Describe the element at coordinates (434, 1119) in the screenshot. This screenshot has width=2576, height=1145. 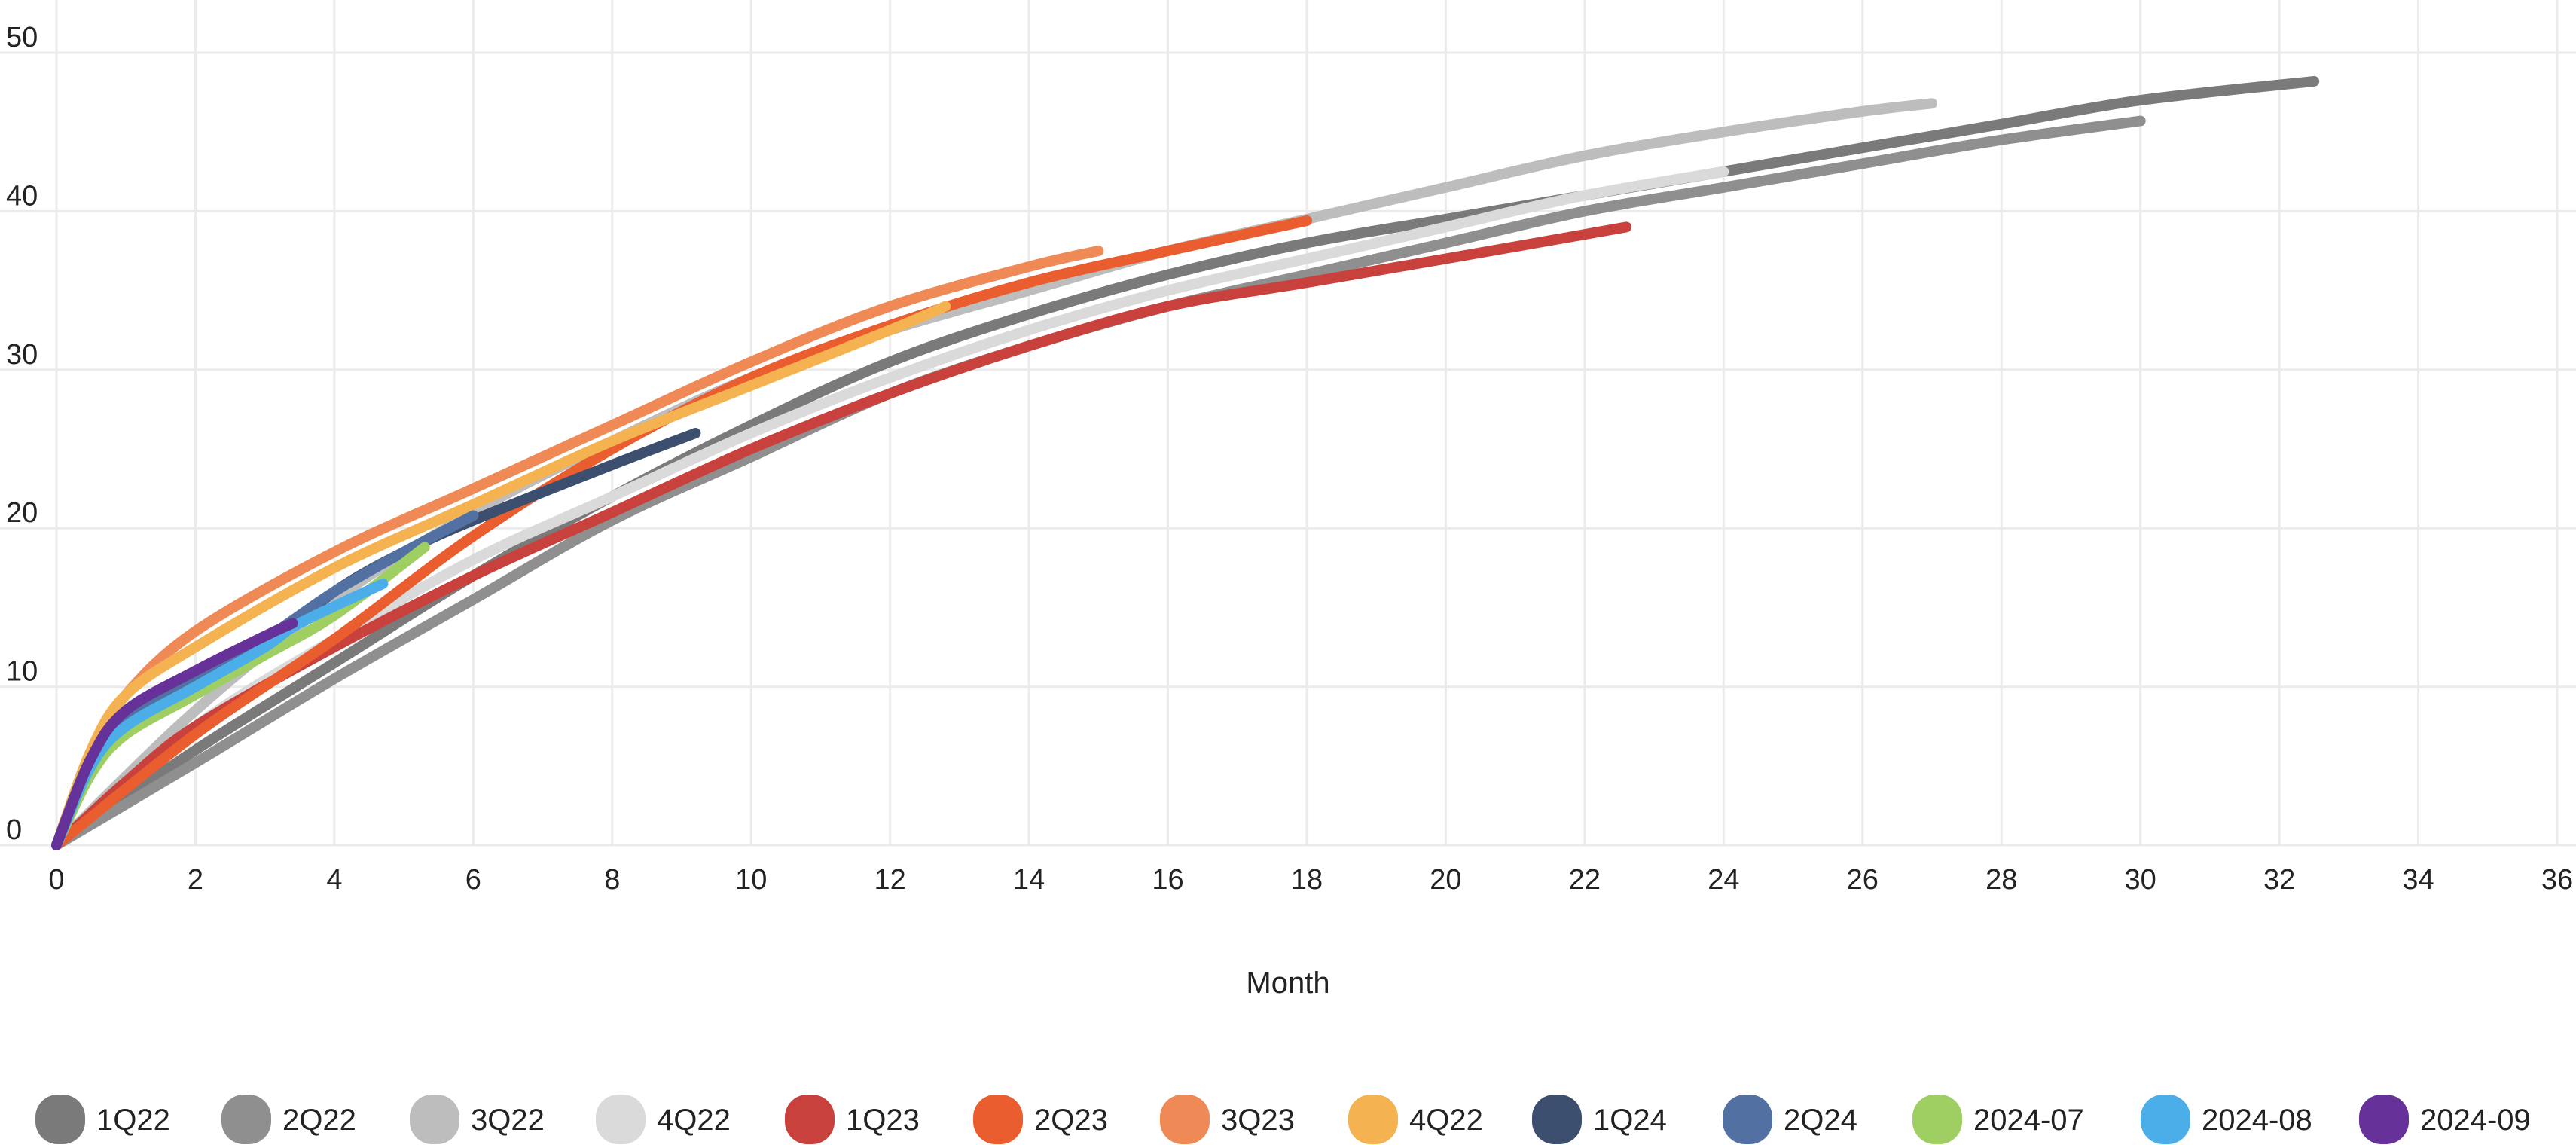
I see `legend-swatch-3q22` at that location.